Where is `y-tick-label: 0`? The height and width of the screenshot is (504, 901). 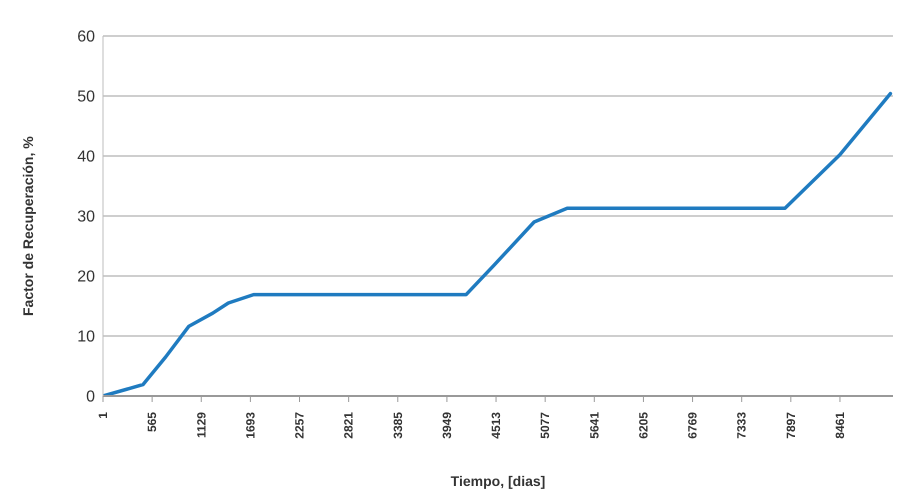 y-tick-label: 0 is located at coordinates (91, 397).